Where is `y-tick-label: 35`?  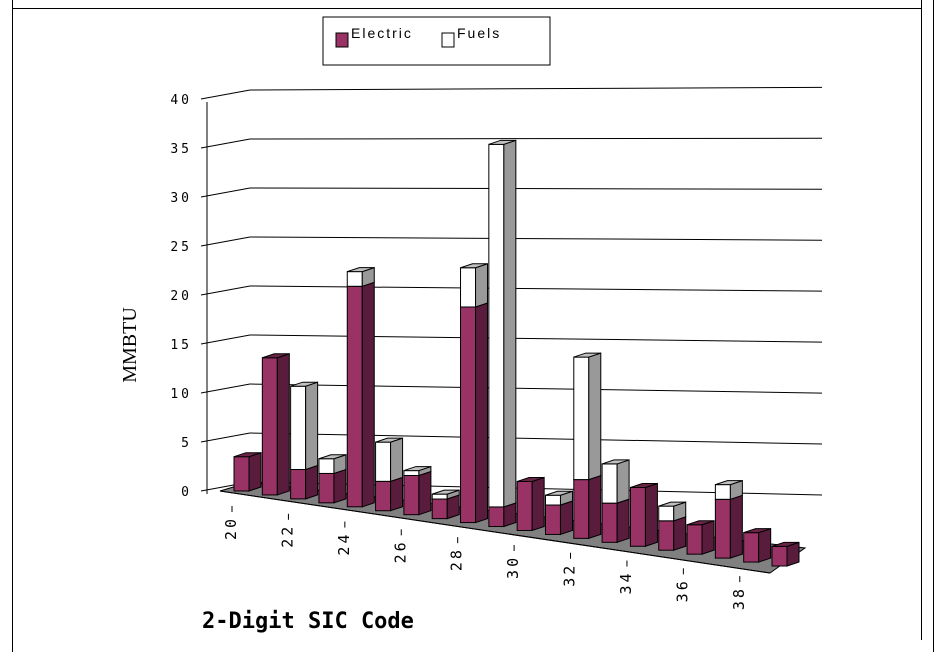
y-tick-label: 35 is located at coordinates (181, 149).